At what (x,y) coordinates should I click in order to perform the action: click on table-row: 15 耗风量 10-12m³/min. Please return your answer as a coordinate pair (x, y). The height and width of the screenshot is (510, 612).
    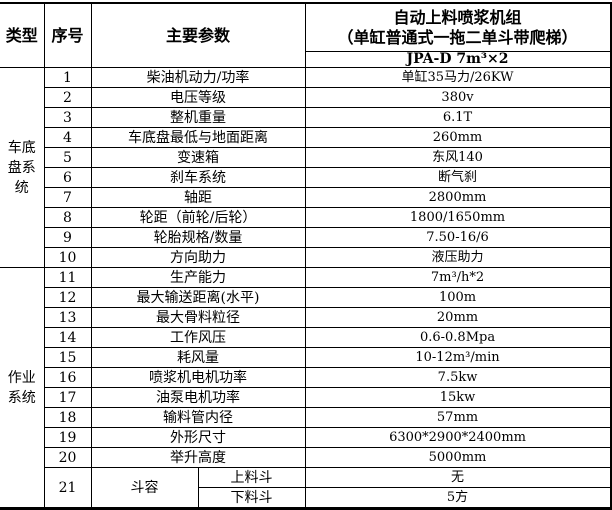
    Looking at the image, I should click on (306, 357).